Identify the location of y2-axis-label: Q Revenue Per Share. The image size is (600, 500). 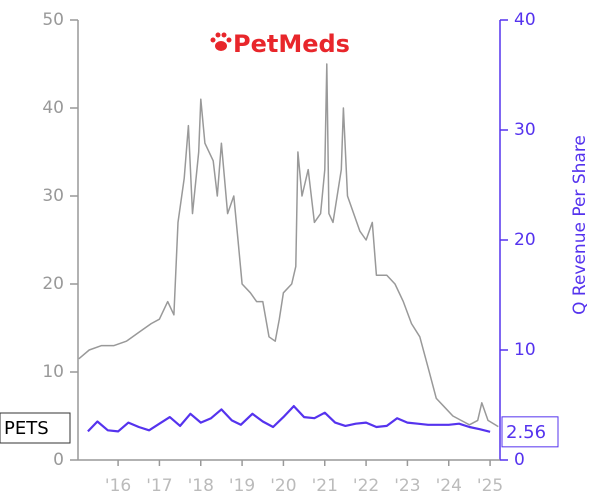
(580, 225).